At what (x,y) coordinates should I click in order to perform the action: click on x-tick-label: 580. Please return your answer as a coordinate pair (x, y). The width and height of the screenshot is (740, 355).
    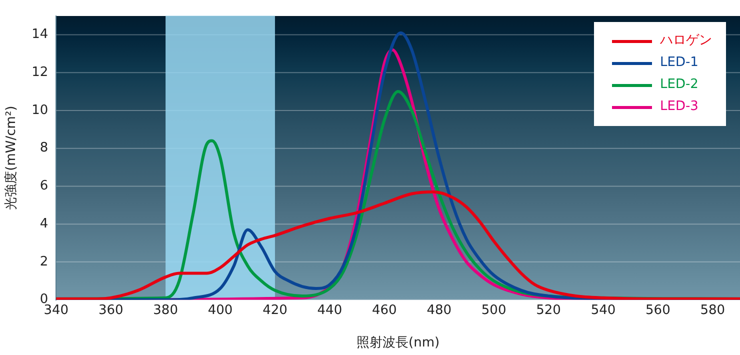
    Looking at the image, I should click on (713, 310).